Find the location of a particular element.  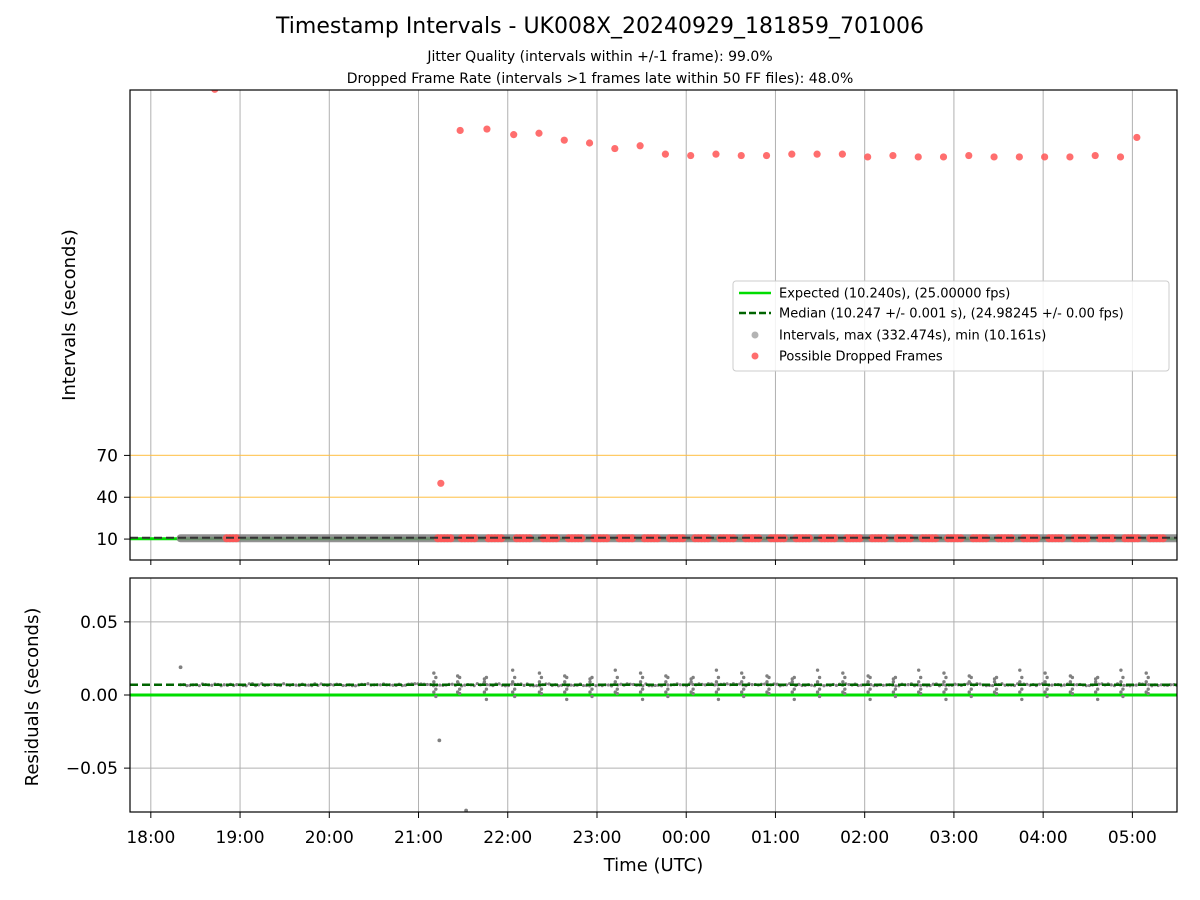

bottom-xtick-label: 23:00 is located at coordinates (596, 838).